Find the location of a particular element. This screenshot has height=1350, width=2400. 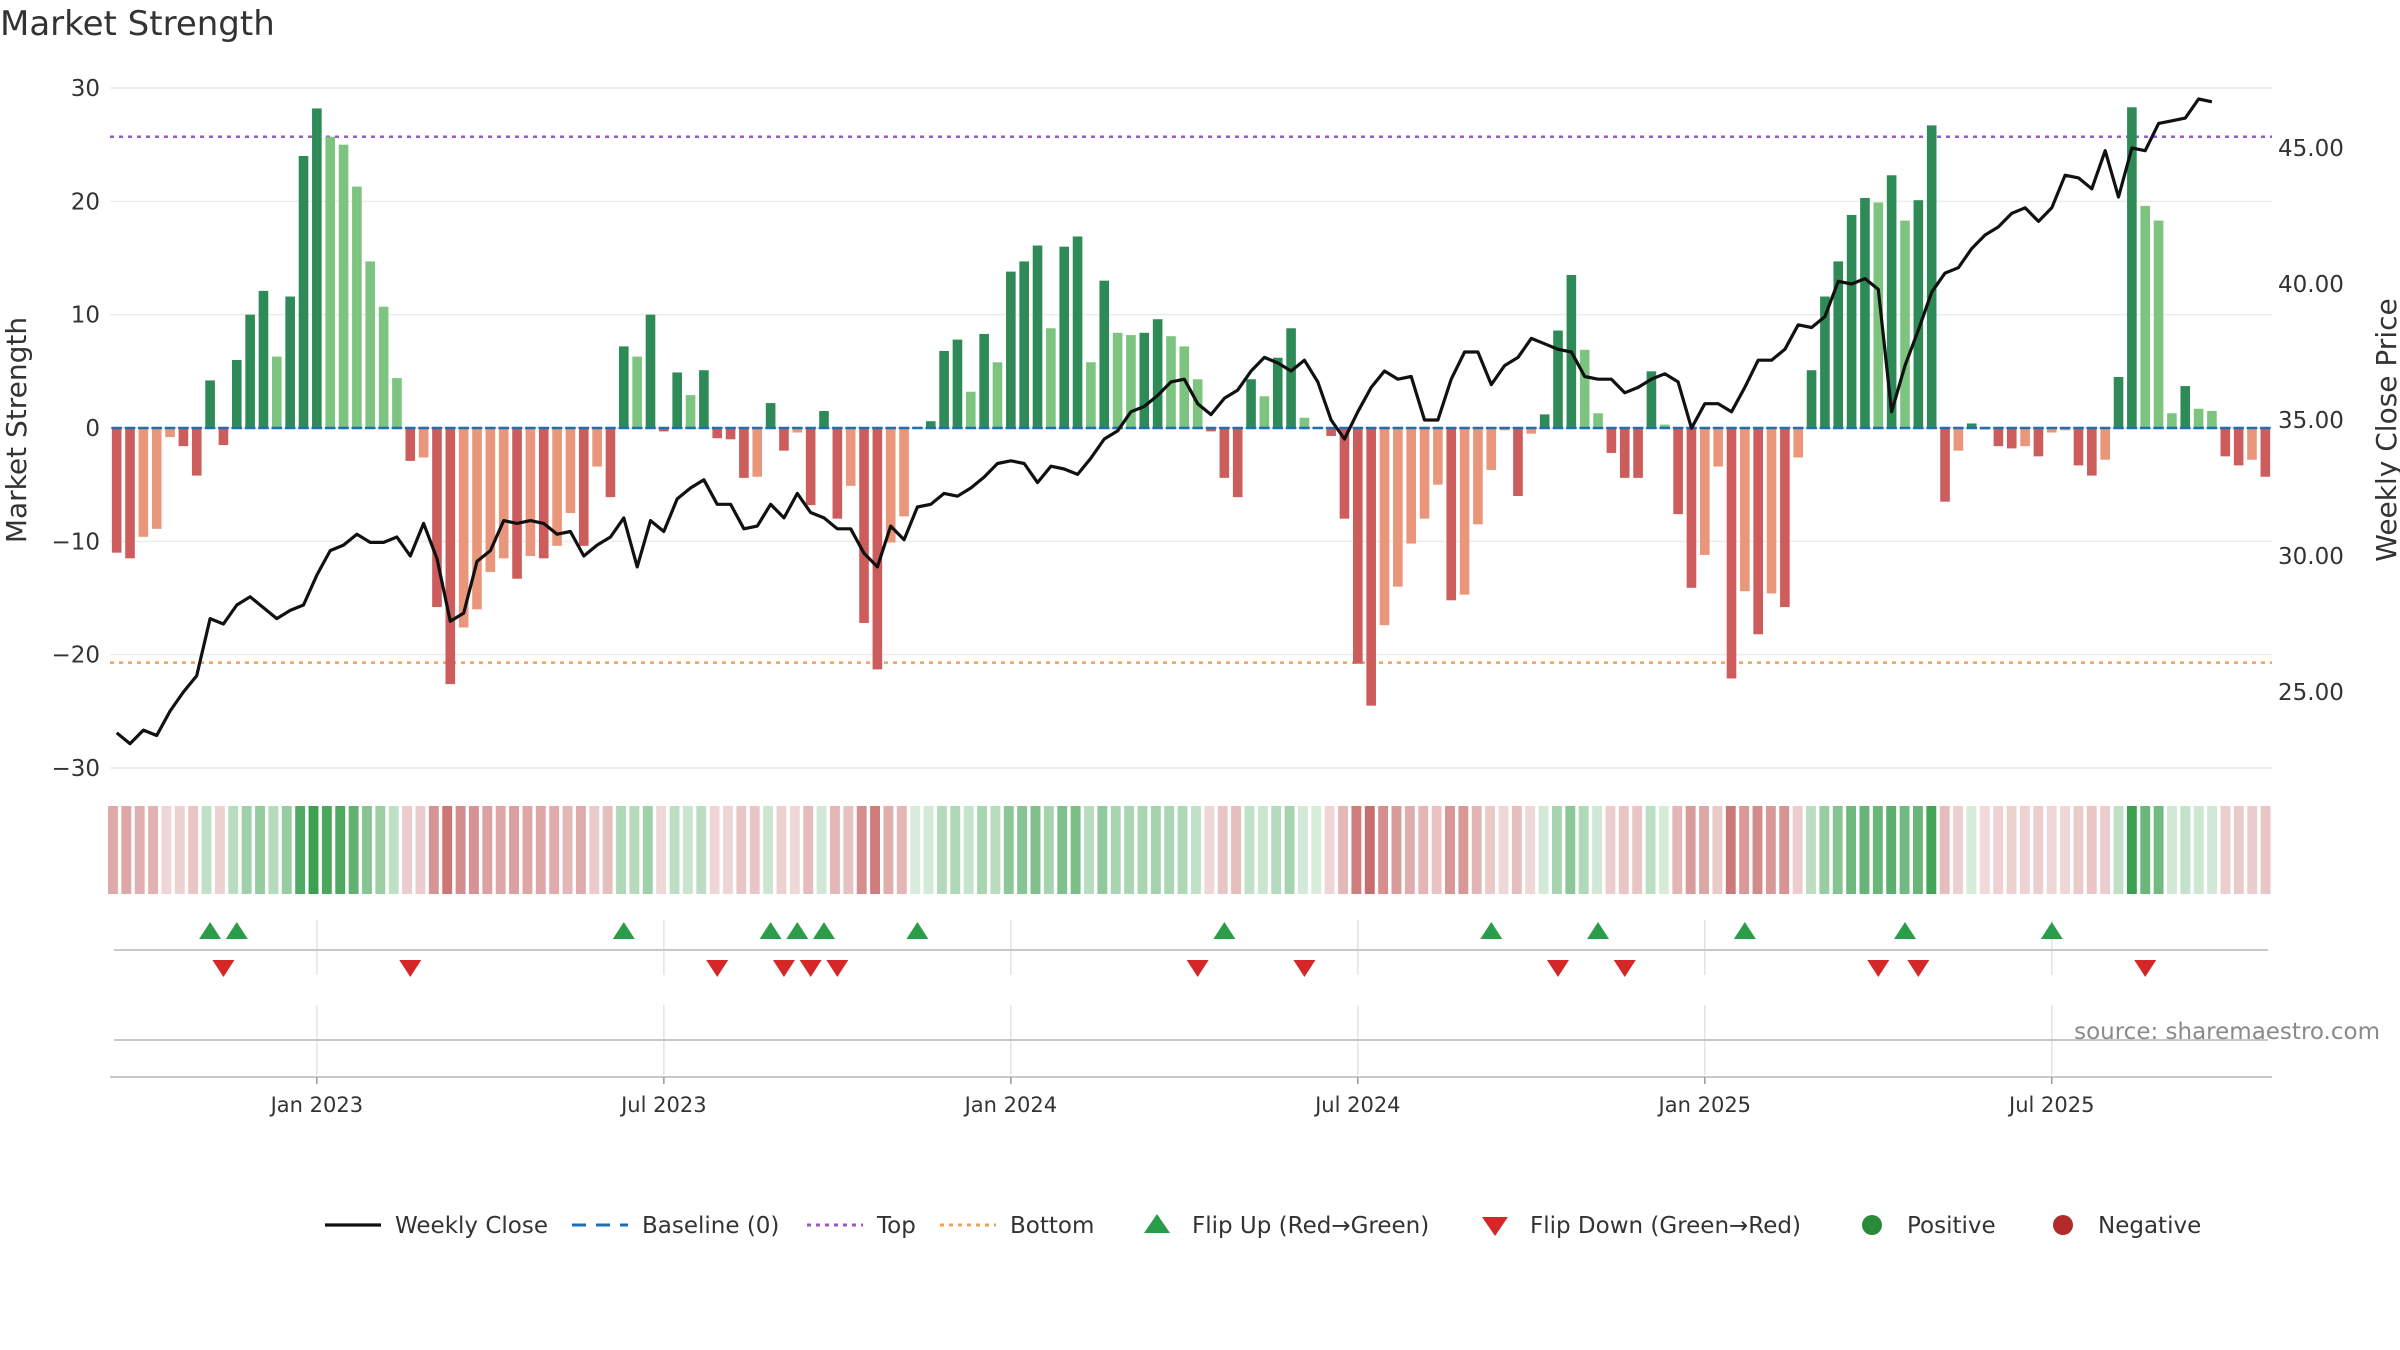

y-tick-label: 0 is located at coordinates (92, 429).